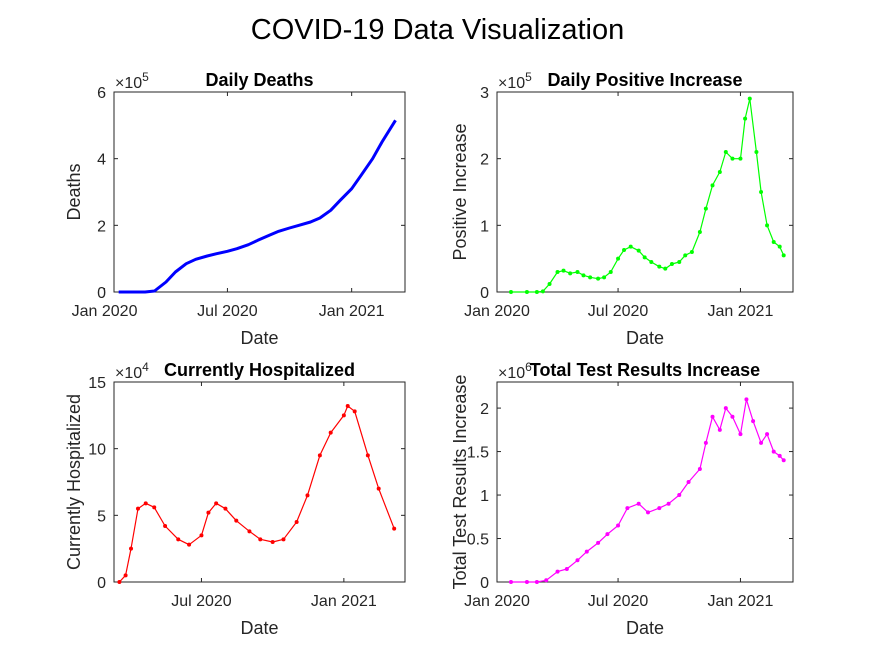  I want to click on panel-title: Daily Deaths, so click(259, 80).